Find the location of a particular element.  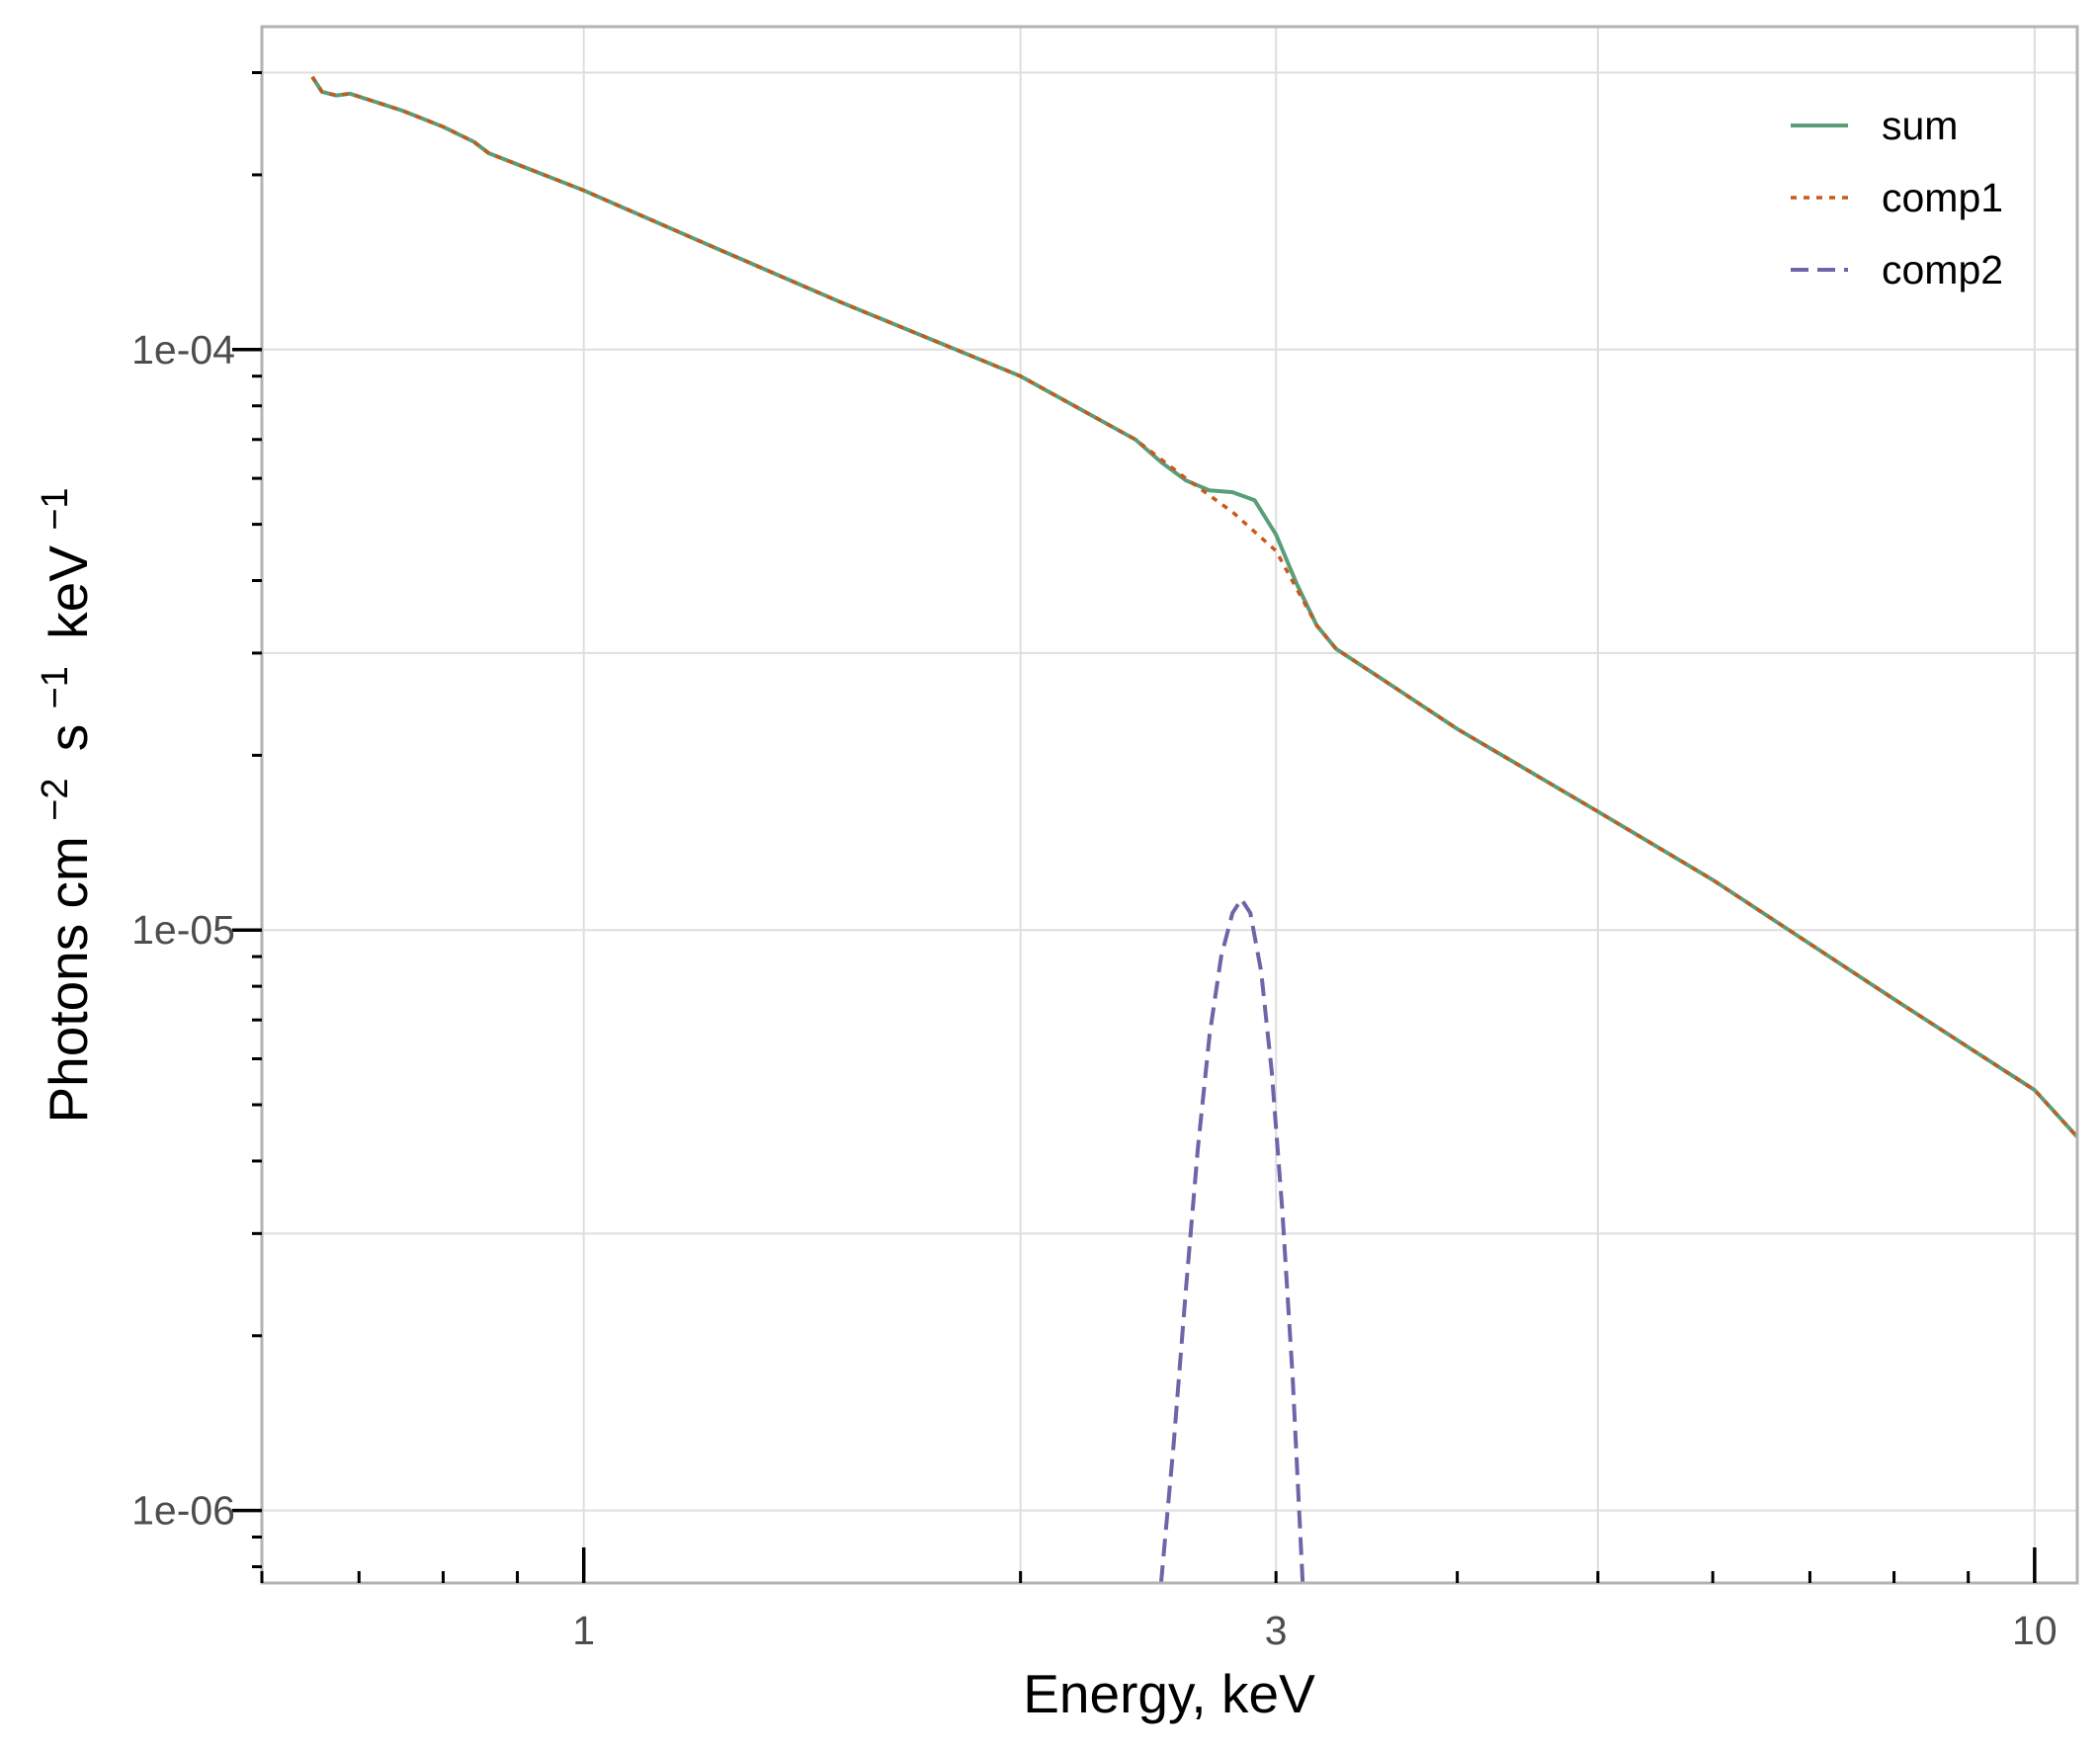

y-tick-label: 1e-06 is located at coordinates (183, 1511).